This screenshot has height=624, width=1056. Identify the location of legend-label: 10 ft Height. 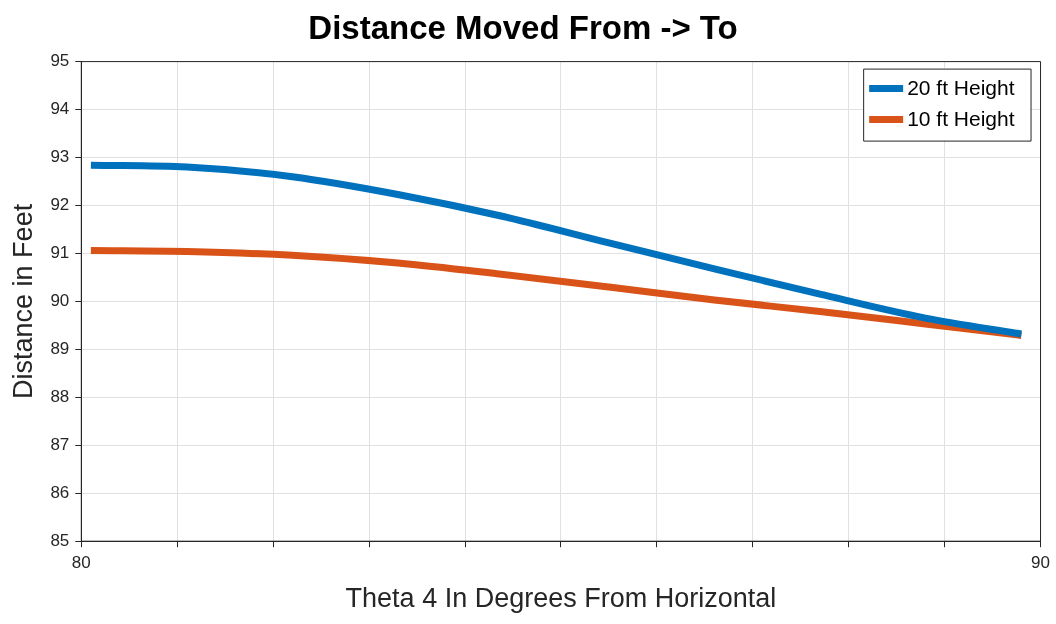
(961, 119).